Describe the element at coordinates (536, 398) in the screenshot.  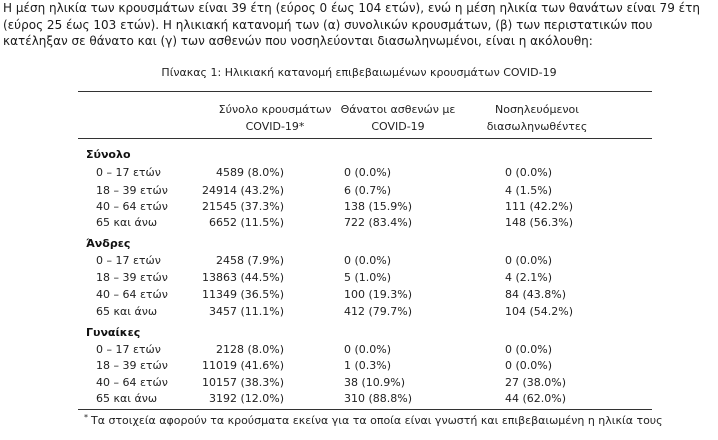
I see `intubated-value: 44 (62.0%)` at that location.